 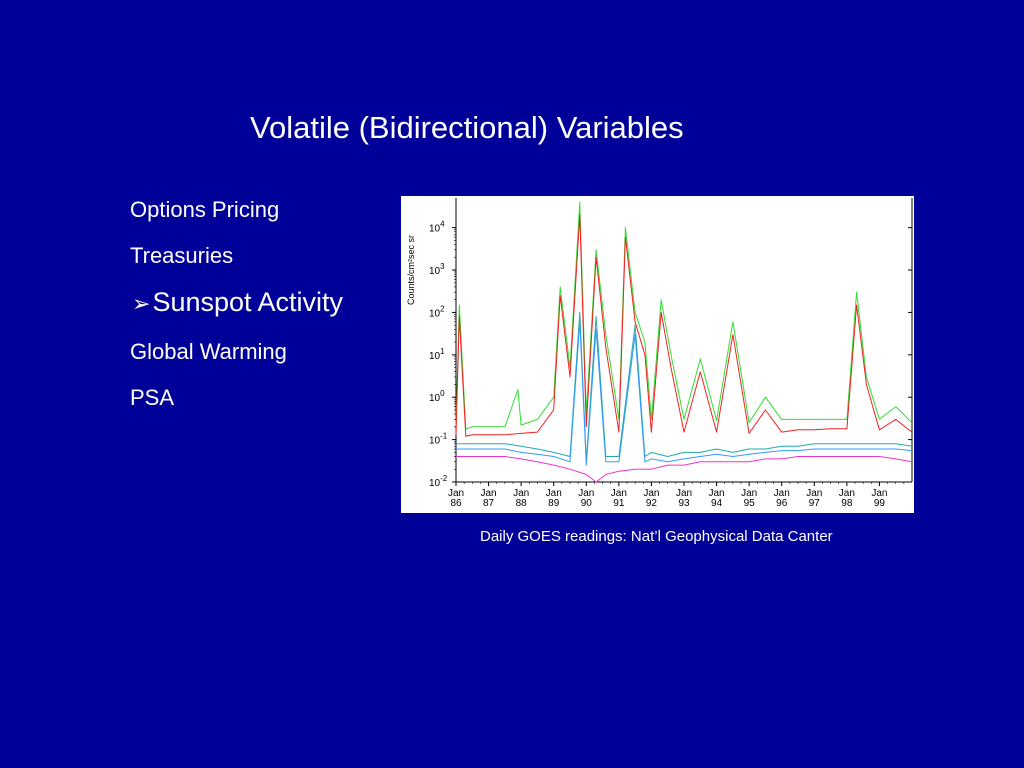 I want to click on x-tick-label-year: 90, so click(x=587, y=503).